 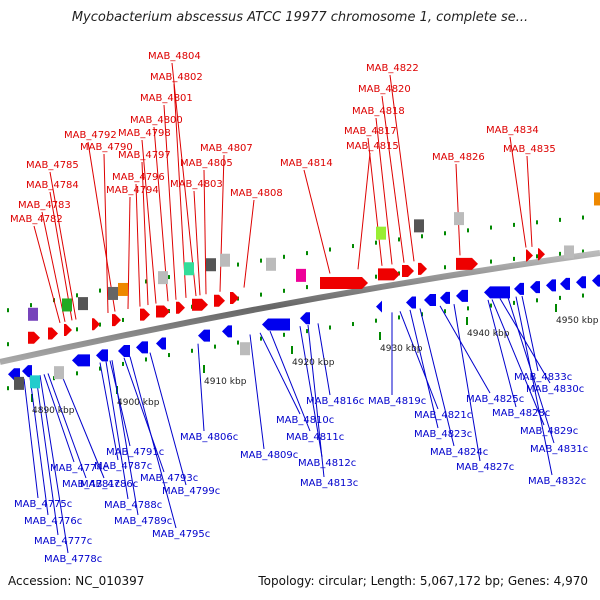 I want to click on reverse-gene-label: MAB_4795c, so click(x=181, y=534).